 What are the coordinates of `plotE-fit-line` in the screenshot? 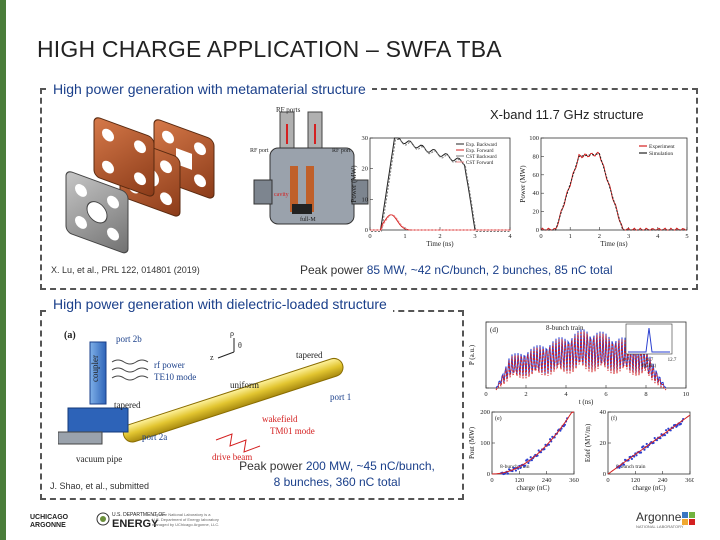 It's located at (533, 443).